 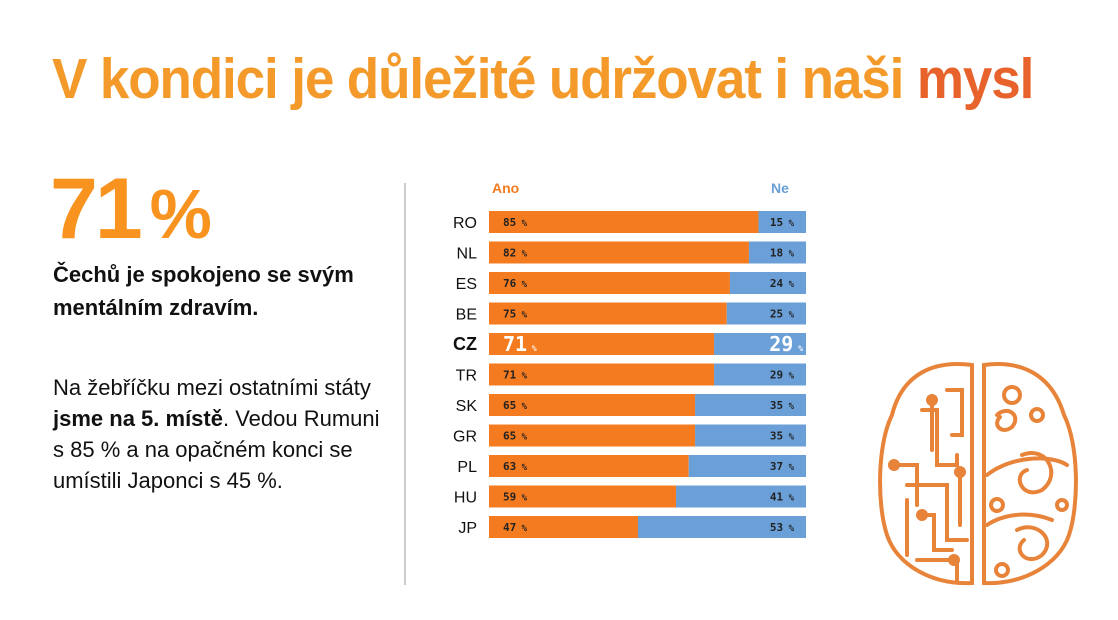 What do you see at coordinates (515, 527) in the screenshot?
I see `data-label-yes: 47 %` at bounding box center [515, 527].